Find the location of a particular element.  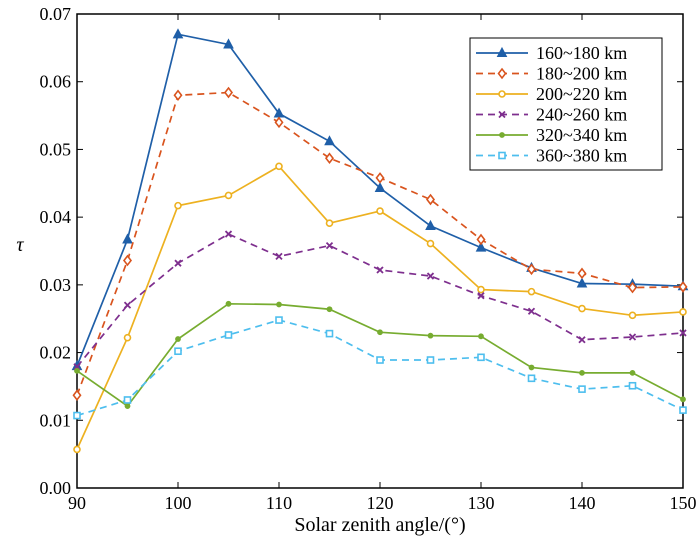

legend-label: 360~380 km is located at coordinates (581, 156).